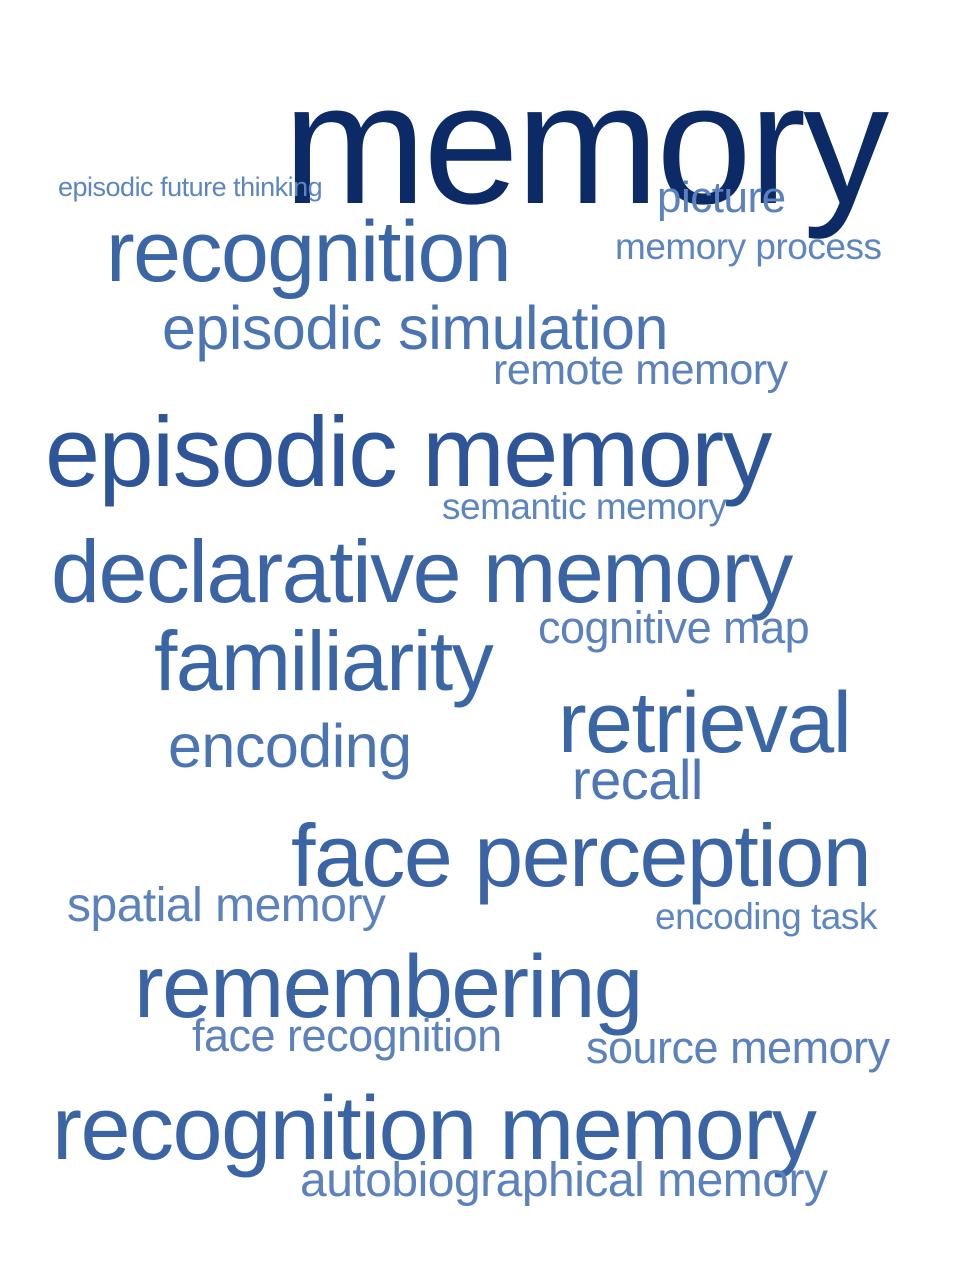  I want to click on word-memory: memory, so click(586, 144).